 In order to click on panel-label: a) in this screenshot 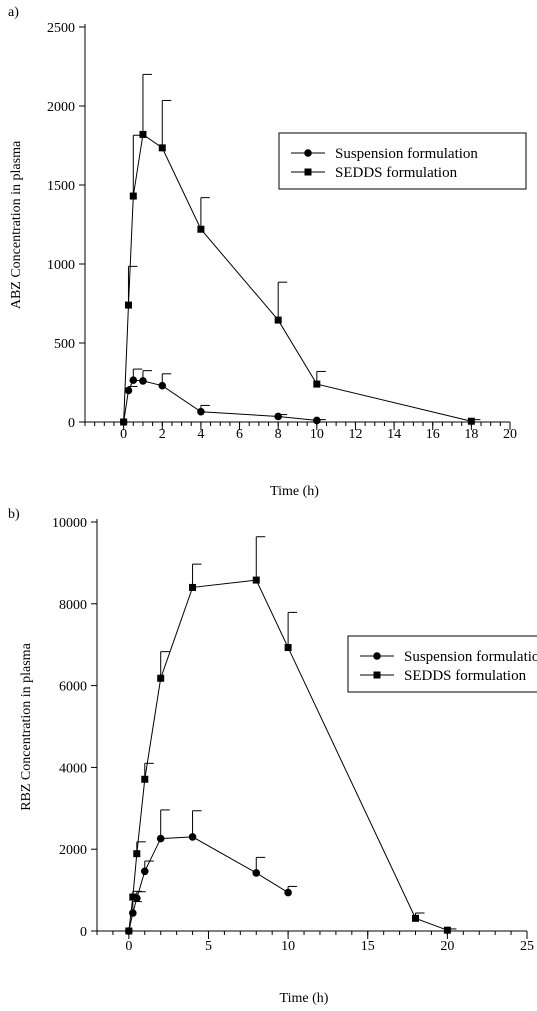, I will do `click(13, 12)`.